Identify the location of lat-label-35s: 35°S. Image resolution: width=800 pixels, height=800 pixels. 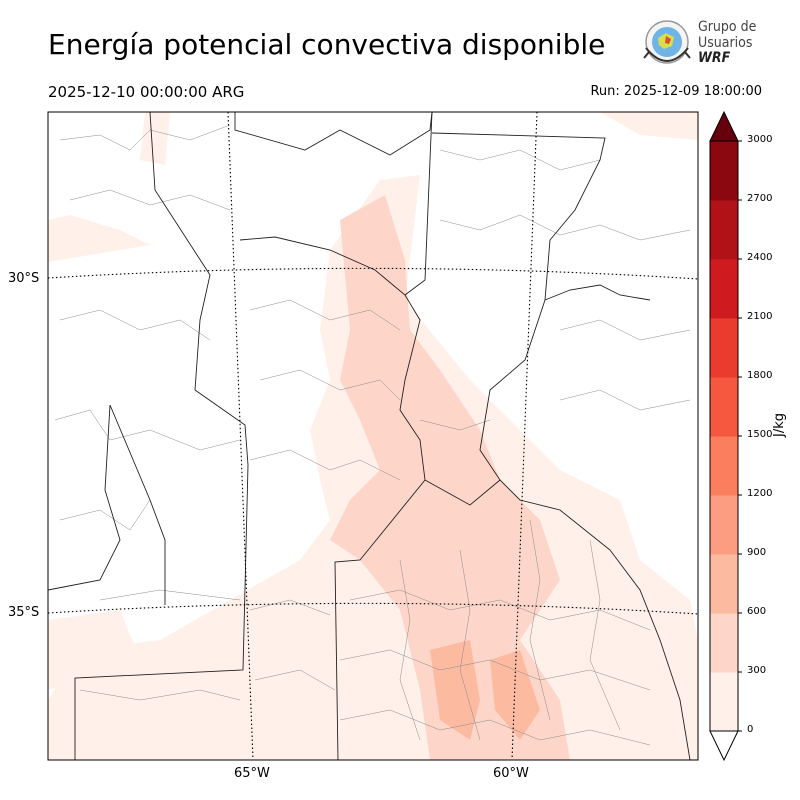
(24, 612).